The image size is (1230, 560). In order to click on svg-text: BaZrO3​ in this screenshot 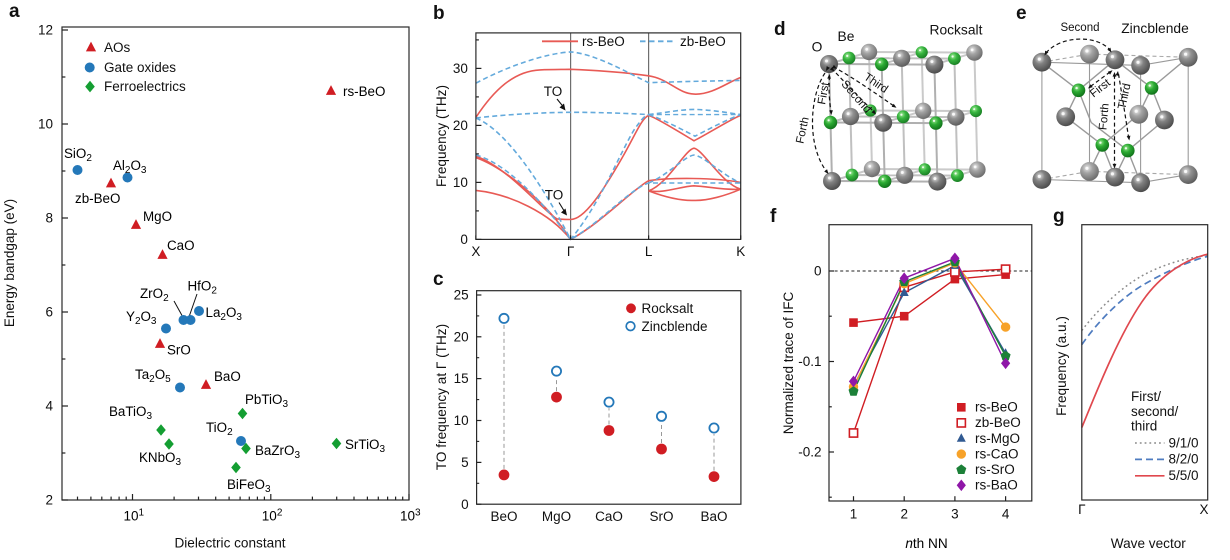, I will do `click(277, 452)`.